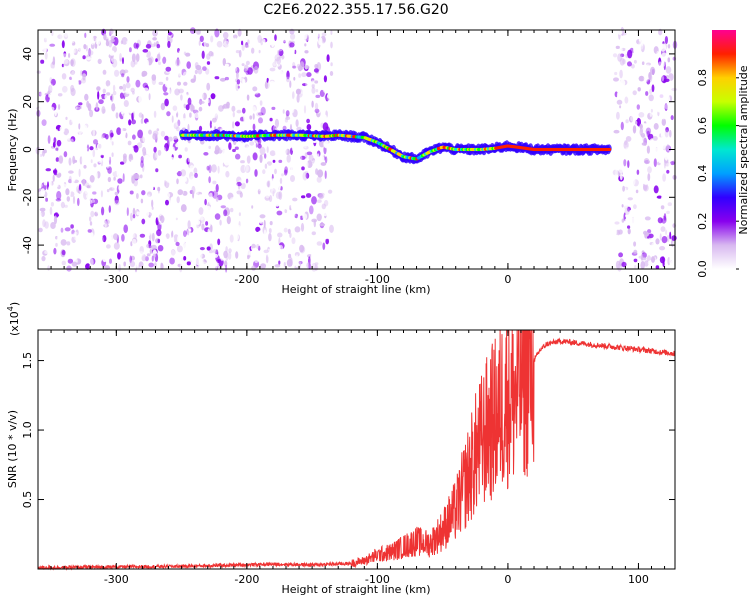 The height and width of the screenshot is (600, 750). Describe the element at coordinates (507, 279) in the screenshot. I see `spectrogram-xtick-label: 0` at that location.